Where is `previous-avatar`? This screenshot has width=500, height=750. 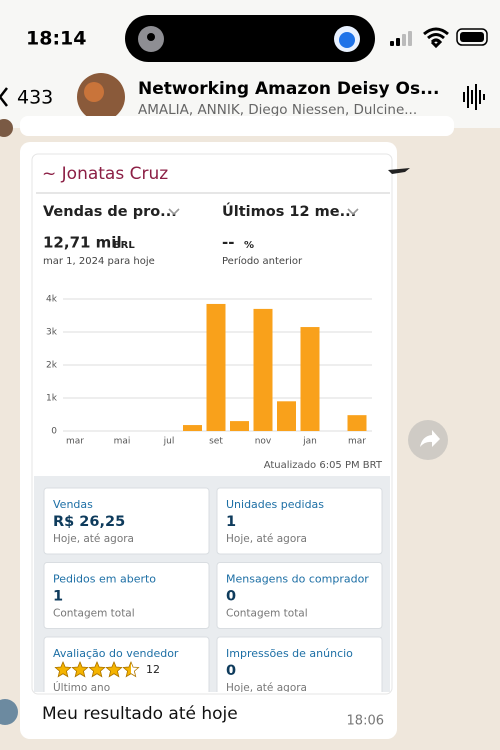
previous-avatar is located at coordinates (6, 128).